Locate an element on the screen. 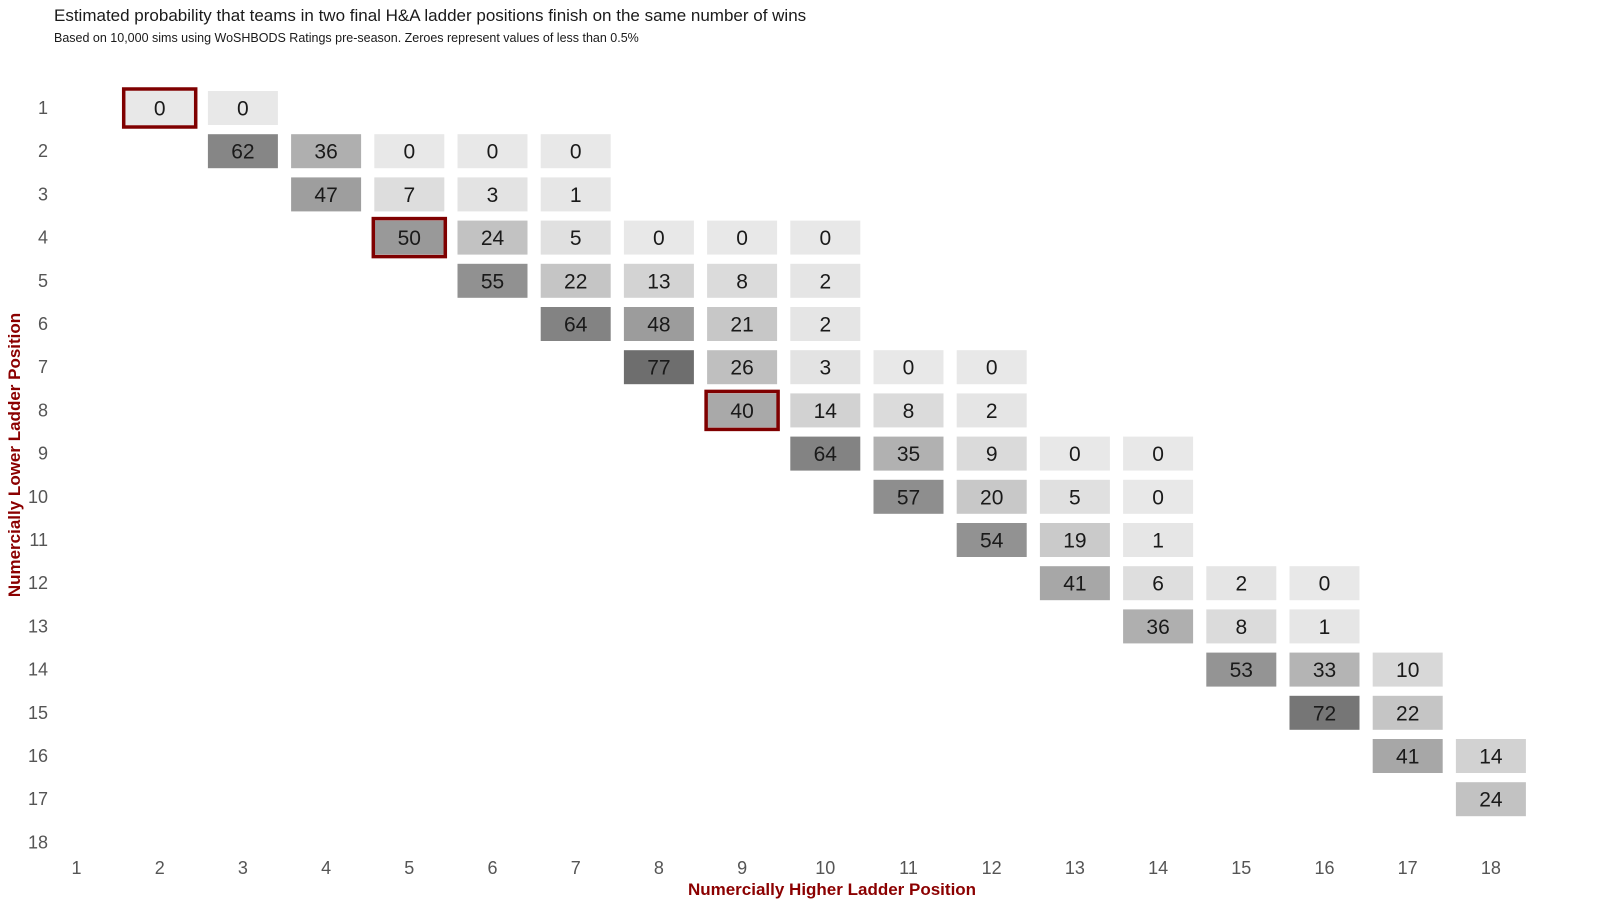  cell-value-label: 3 is located at coordinates (493, 195).